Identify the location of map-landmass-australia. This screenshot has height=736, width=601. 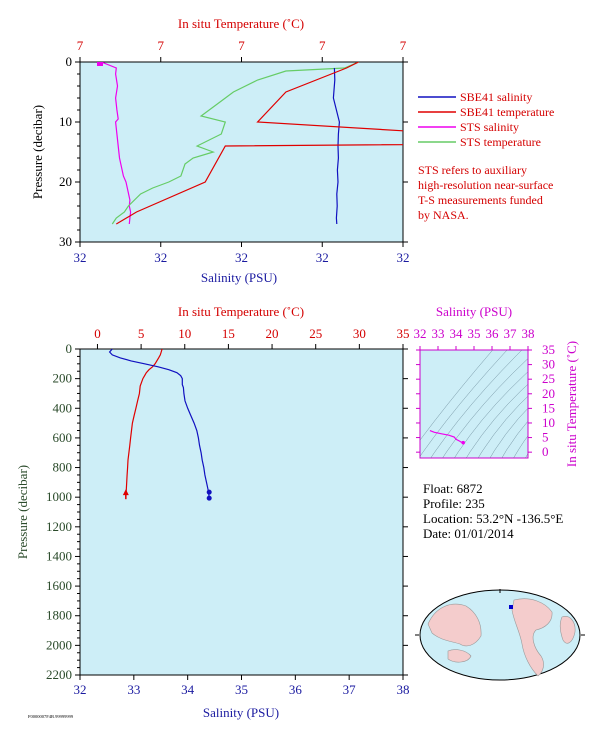
(459, 656).